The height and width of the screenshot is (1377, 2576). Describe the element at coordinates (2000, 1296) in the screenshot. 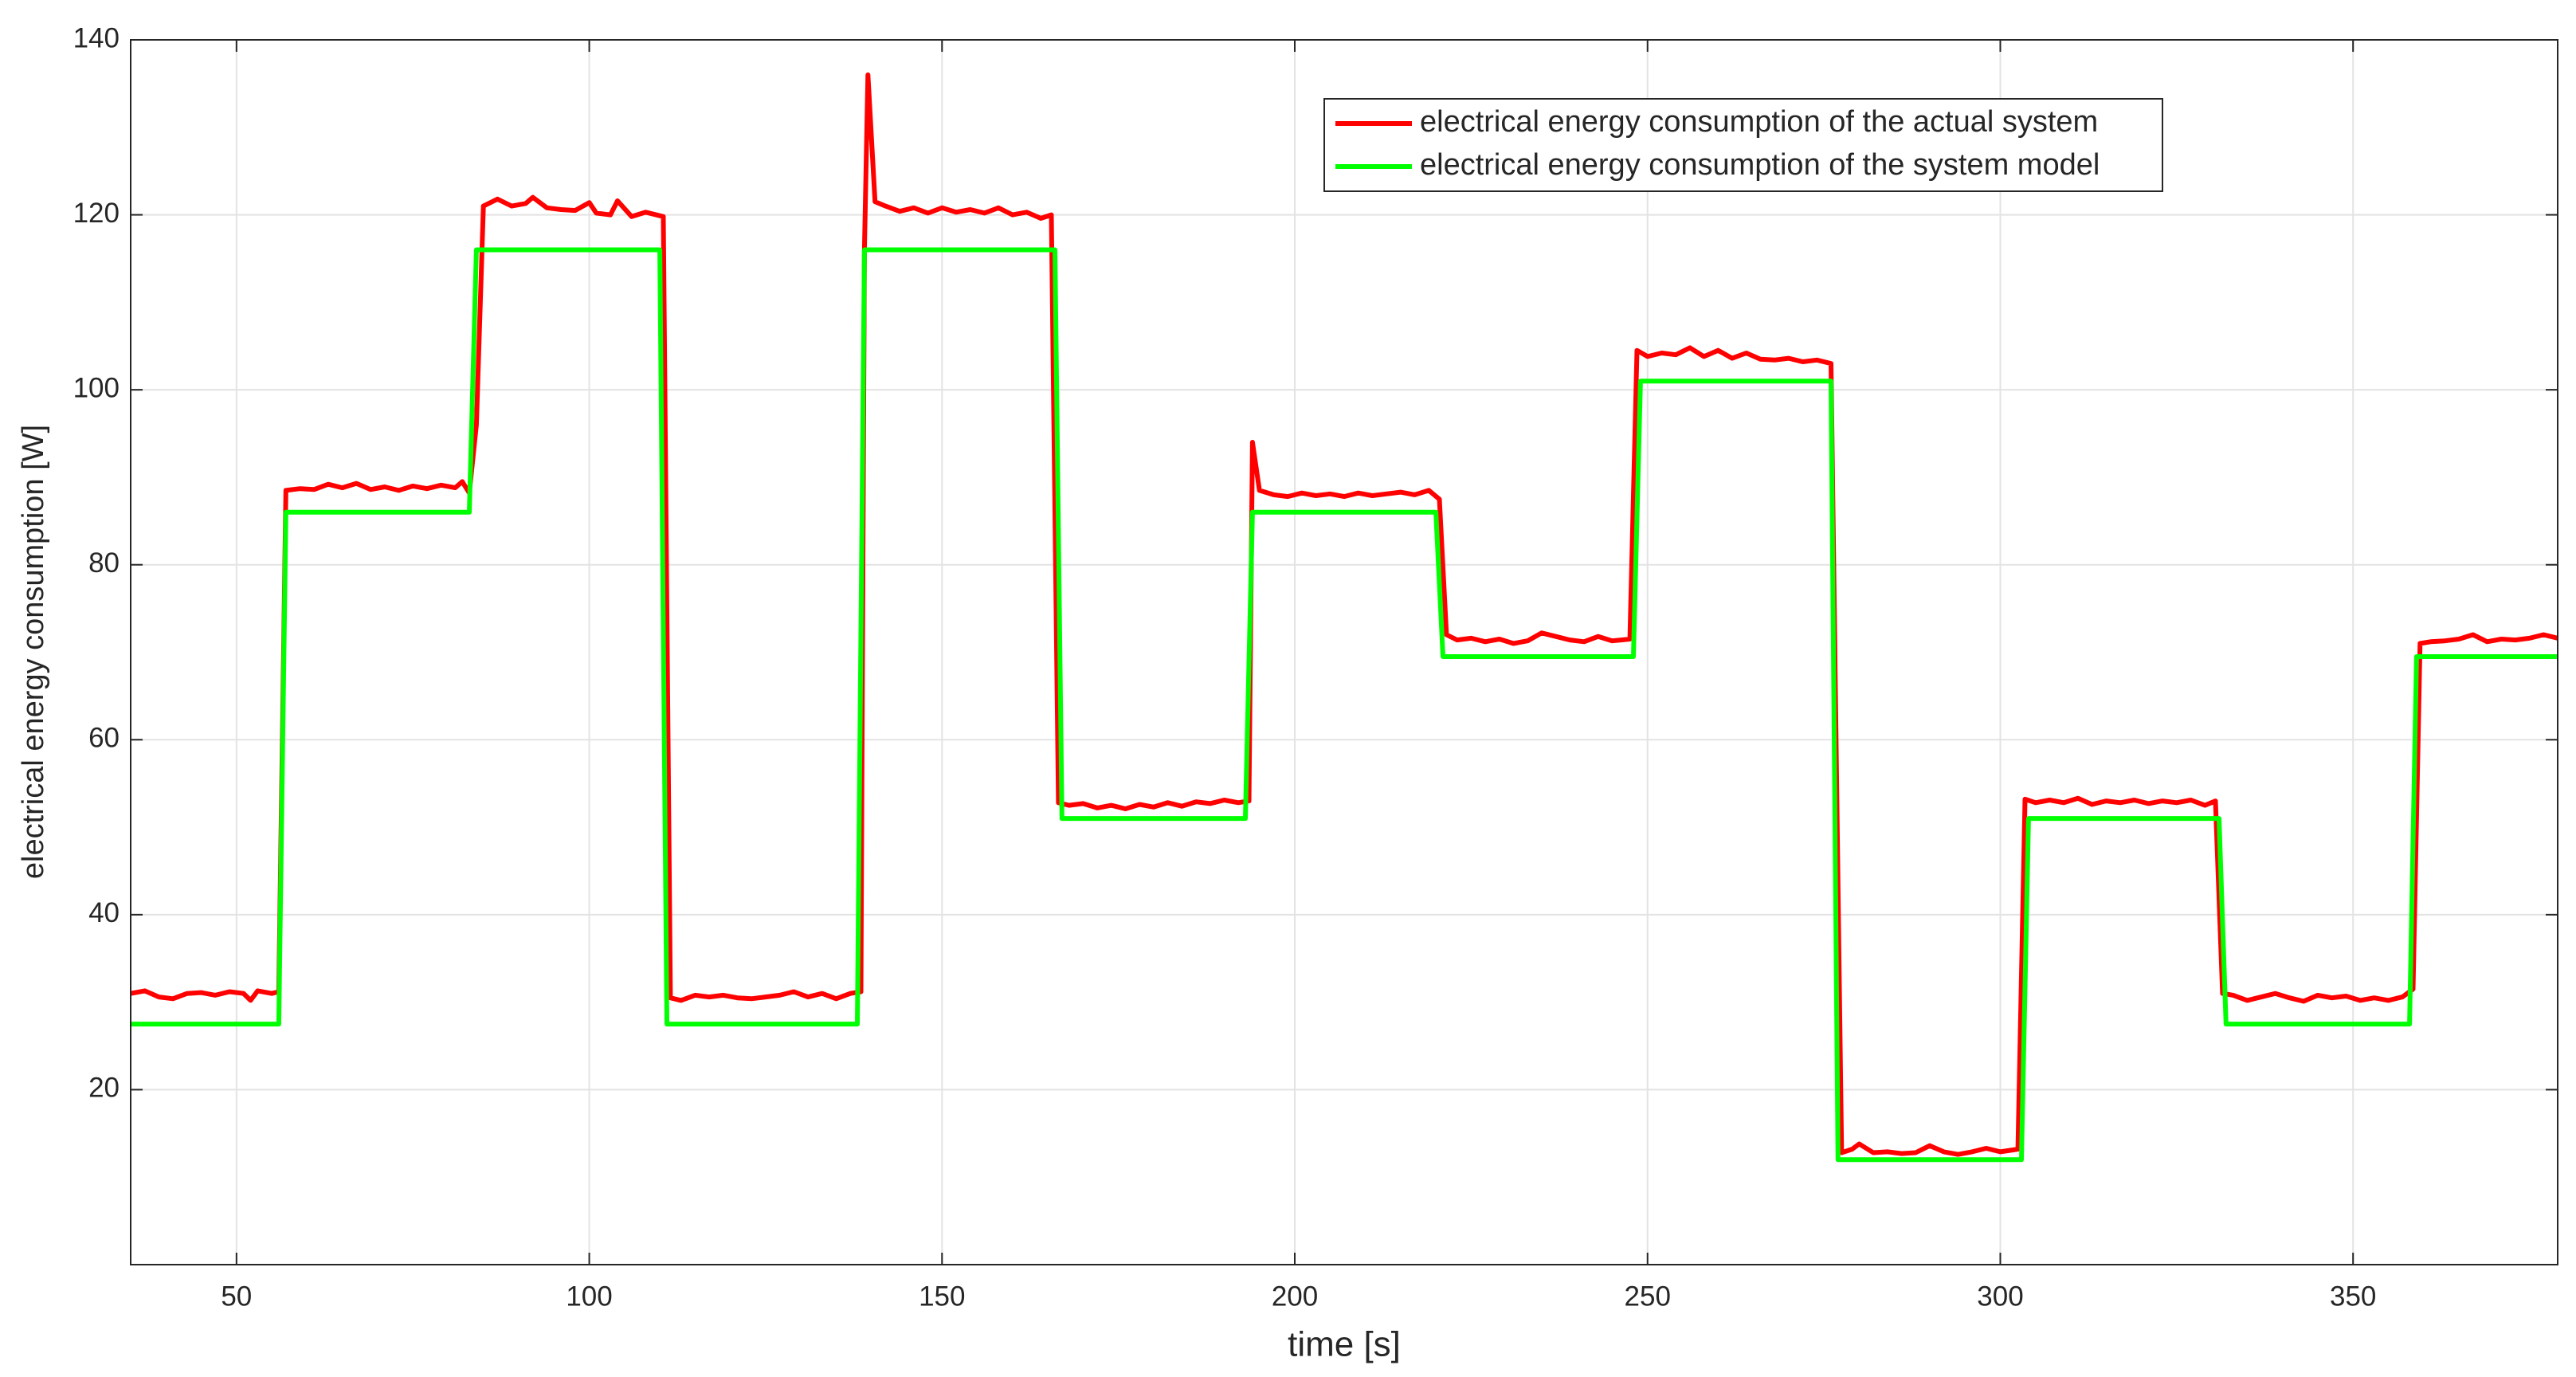

I see `x-tick-label: 300` at that location.